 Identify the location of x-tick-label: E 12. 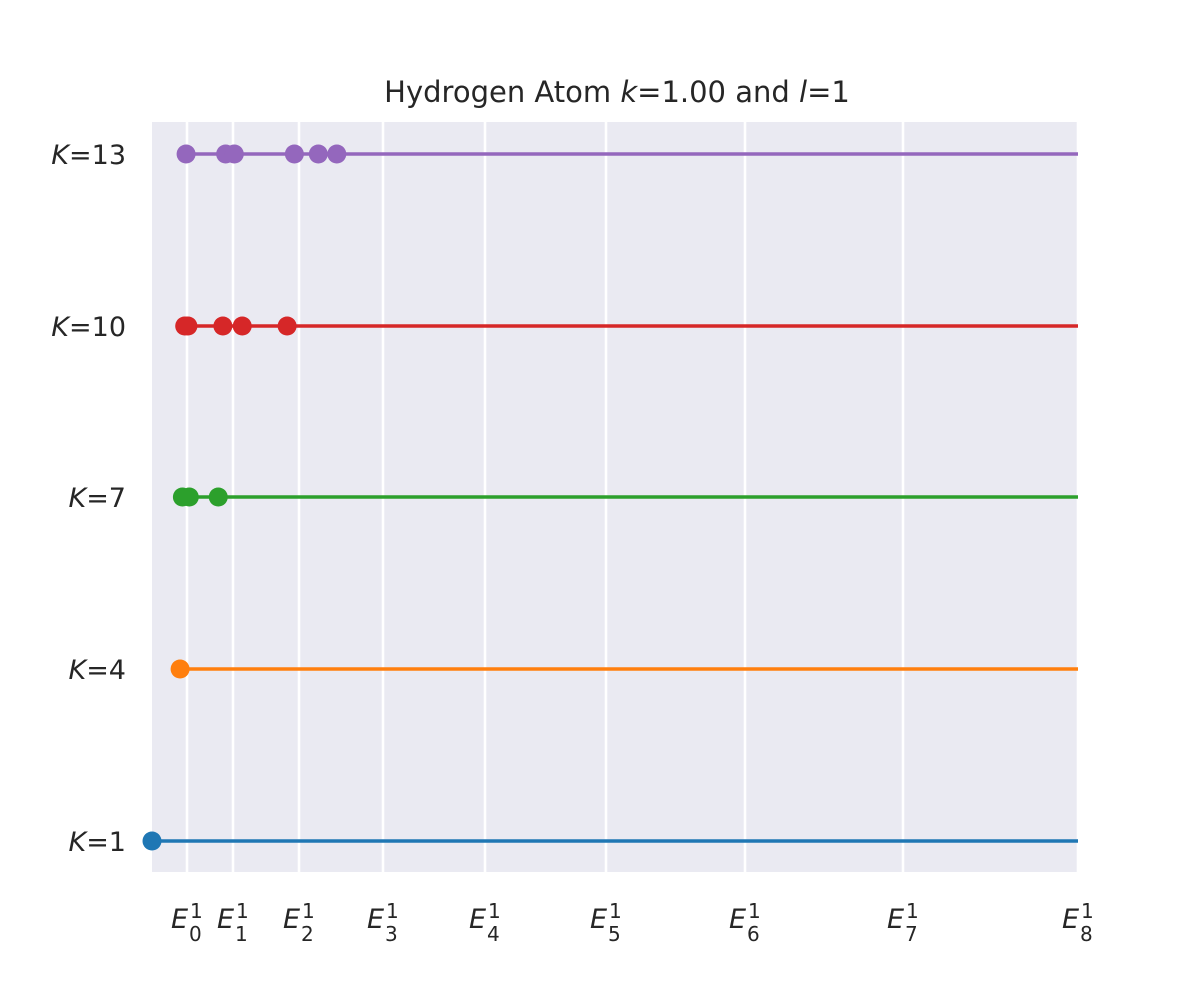
(299, 922).